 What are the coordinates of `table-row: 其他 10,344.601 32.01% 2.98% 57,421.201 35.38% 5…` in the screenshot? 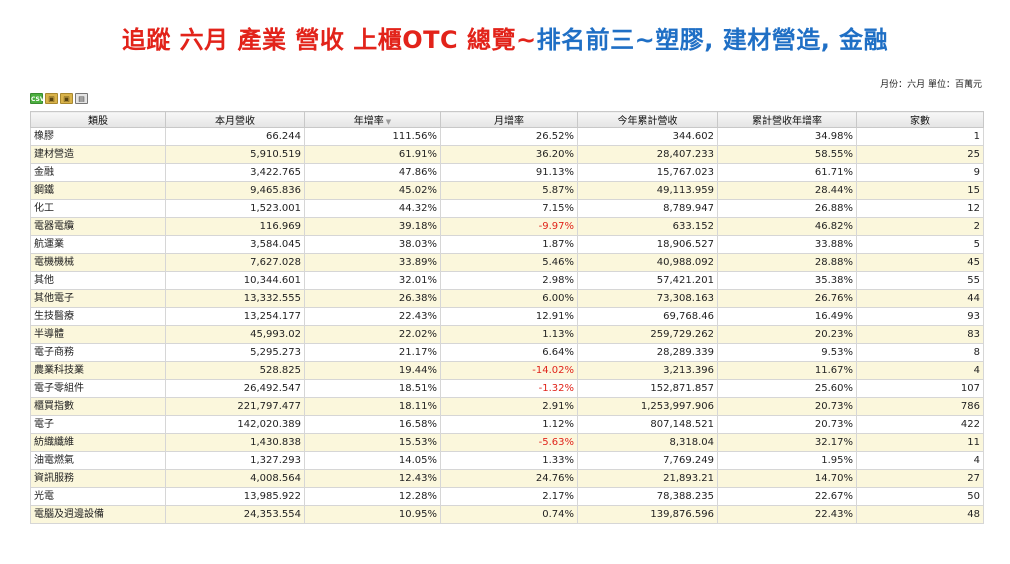 It's located at (507, 280).